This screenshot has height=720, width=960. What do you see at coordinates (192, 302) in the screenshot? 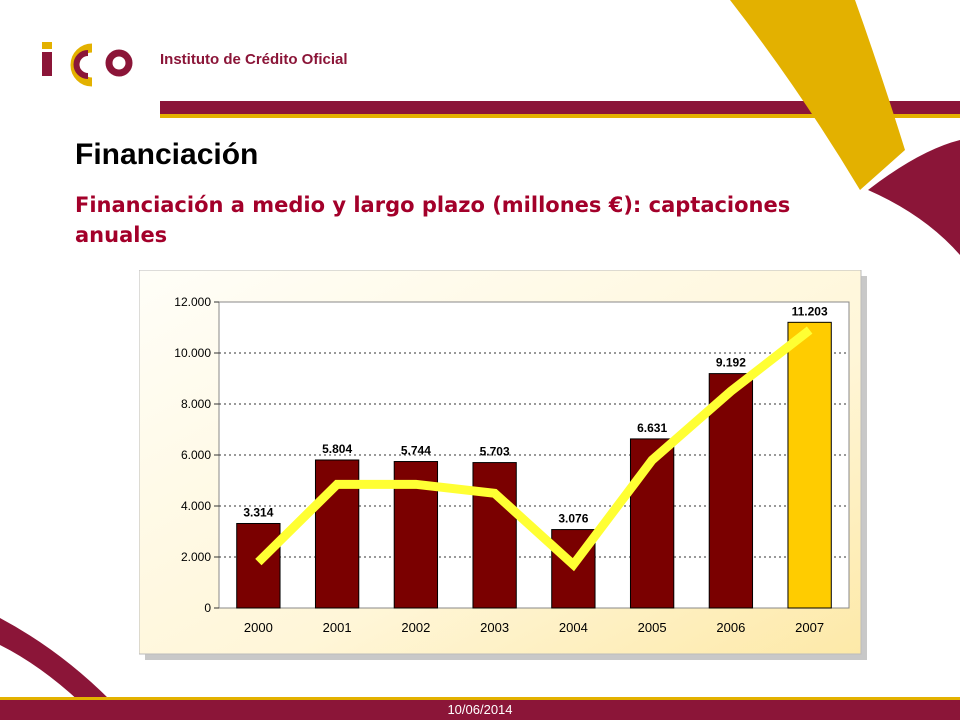
I see `y-tick-label: 12.000` at bounding box center [192, 302].